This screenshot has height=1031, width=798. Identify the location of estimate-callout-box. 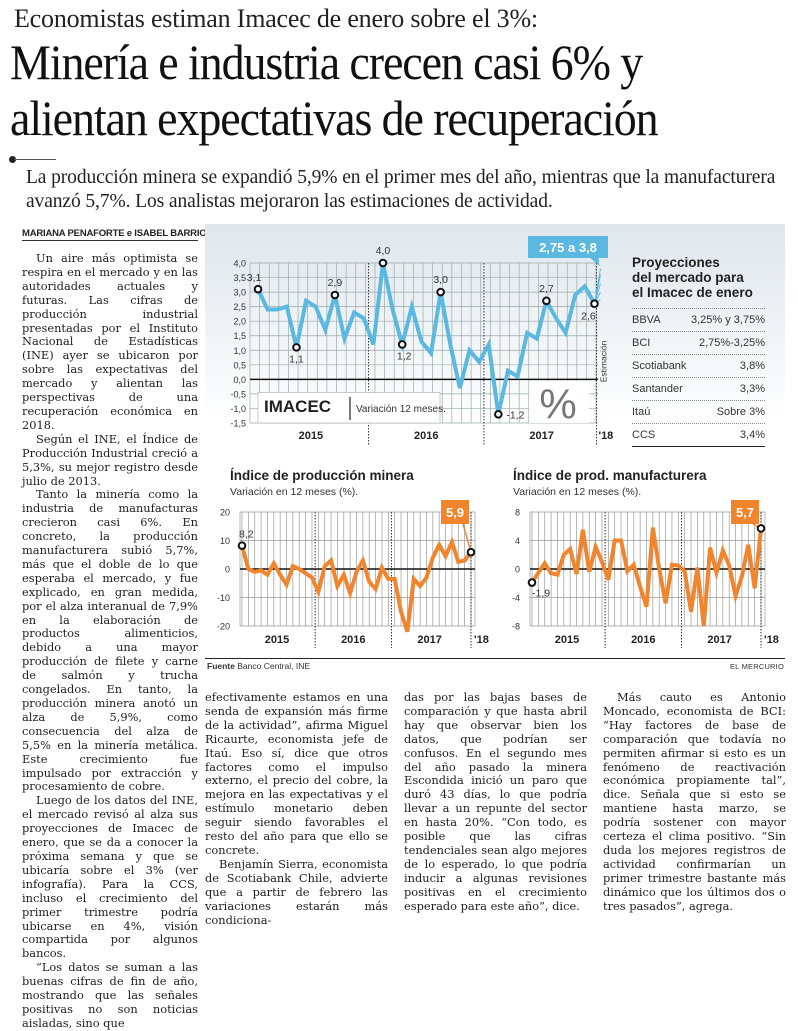
(568, 247).